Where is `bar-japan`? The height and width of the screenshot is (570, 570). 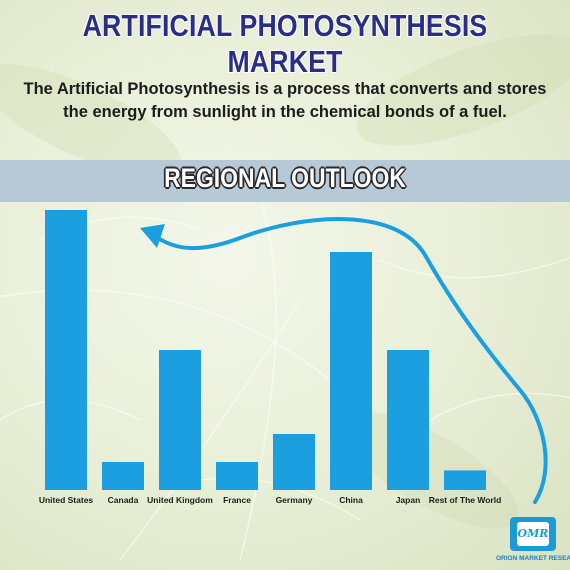 bar-japan is located at coordinates (408, 420).